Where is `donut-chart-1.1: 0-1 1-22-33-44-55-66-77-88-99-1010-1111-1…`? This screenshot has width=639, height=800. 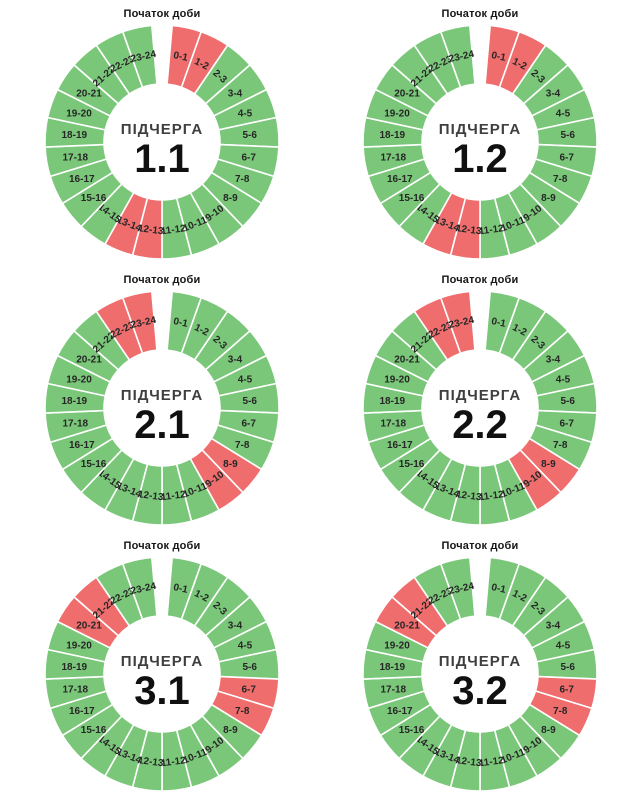
donut-chart-1.1: 0-1 1-22-33-44-55-66-77-88-99-1010-1111-1… is located at coordinates (162, 142).